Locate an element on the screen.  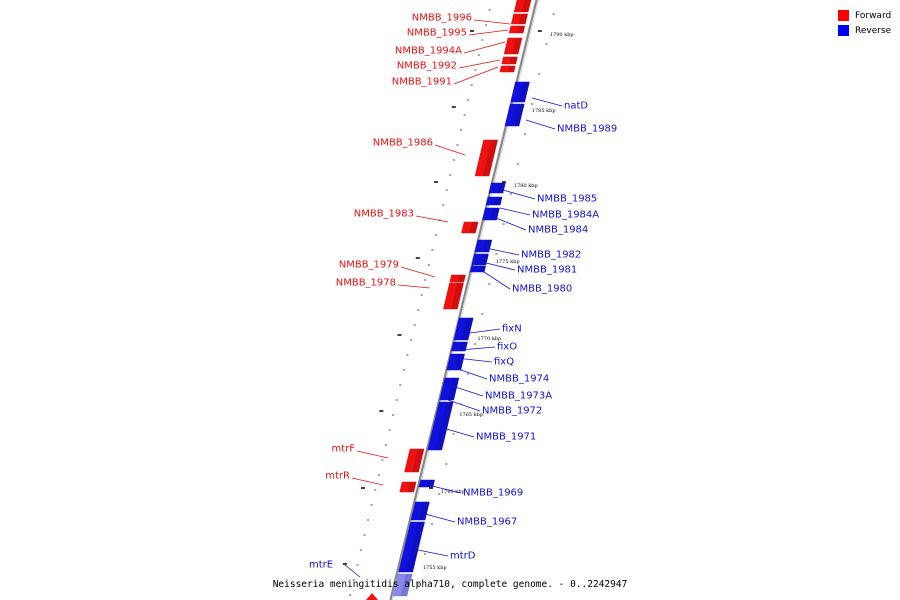
scale-tick-label: 1780 kbp is located at coordinates (526, 186).